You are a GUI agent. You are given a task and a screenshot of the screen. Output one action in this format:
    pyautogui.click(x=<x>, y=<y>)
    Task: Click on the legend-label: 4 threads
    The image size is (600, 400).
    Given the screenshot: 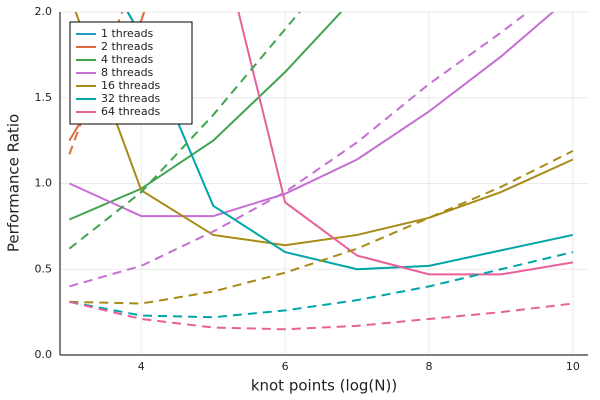 What is the action you would take?
    pyautogui.click(x=127, y=59)
    